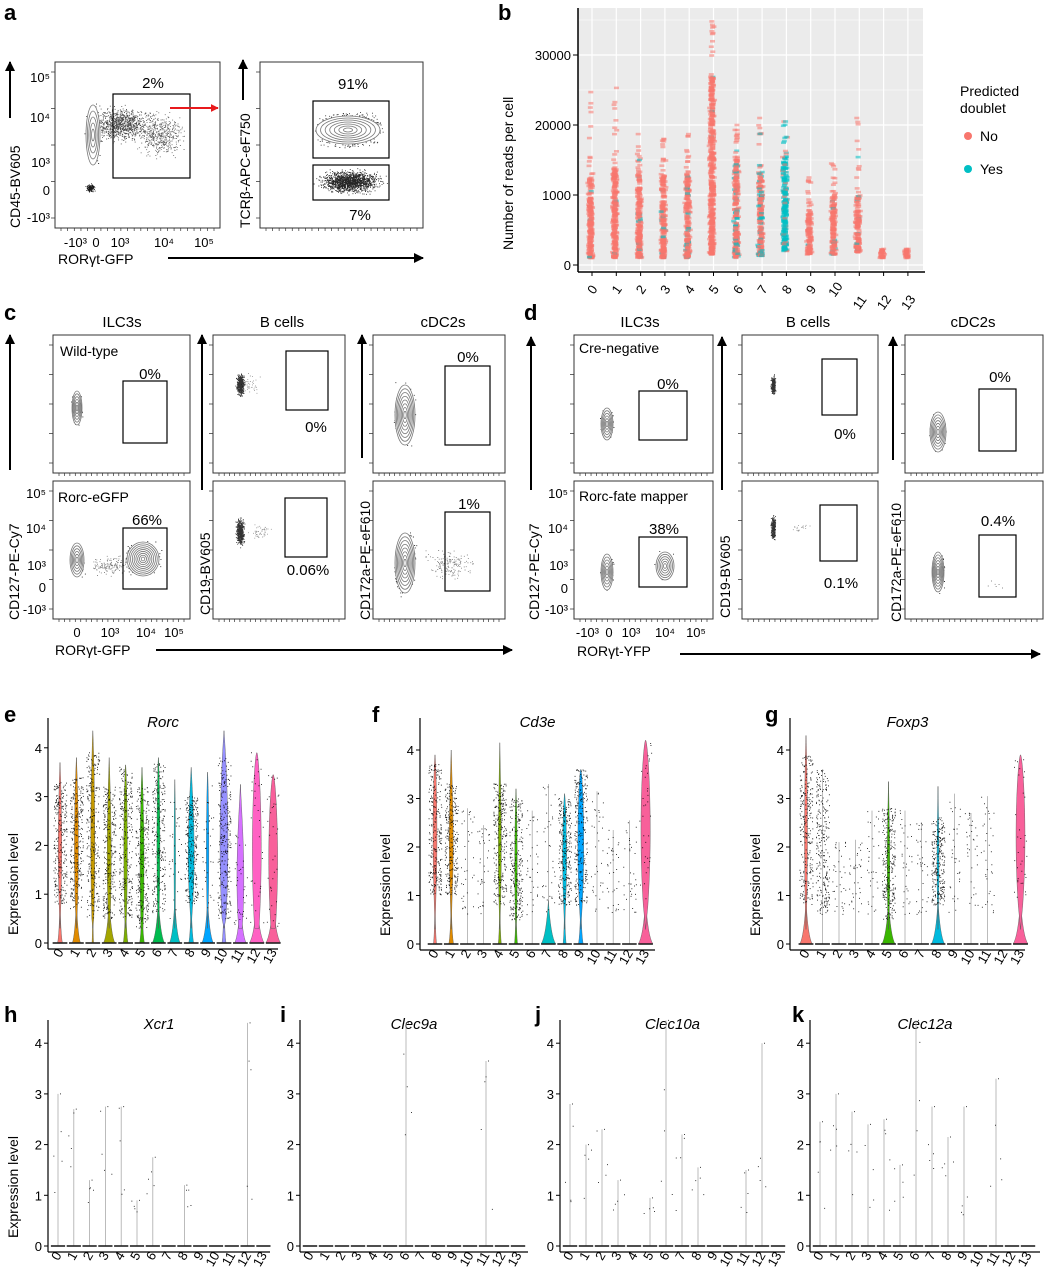 This screenshot has height=1280, width=1046. Describe the element at coordinates (696, 1256) in the screenshot. I see `x-tick-label: 8` at that location.